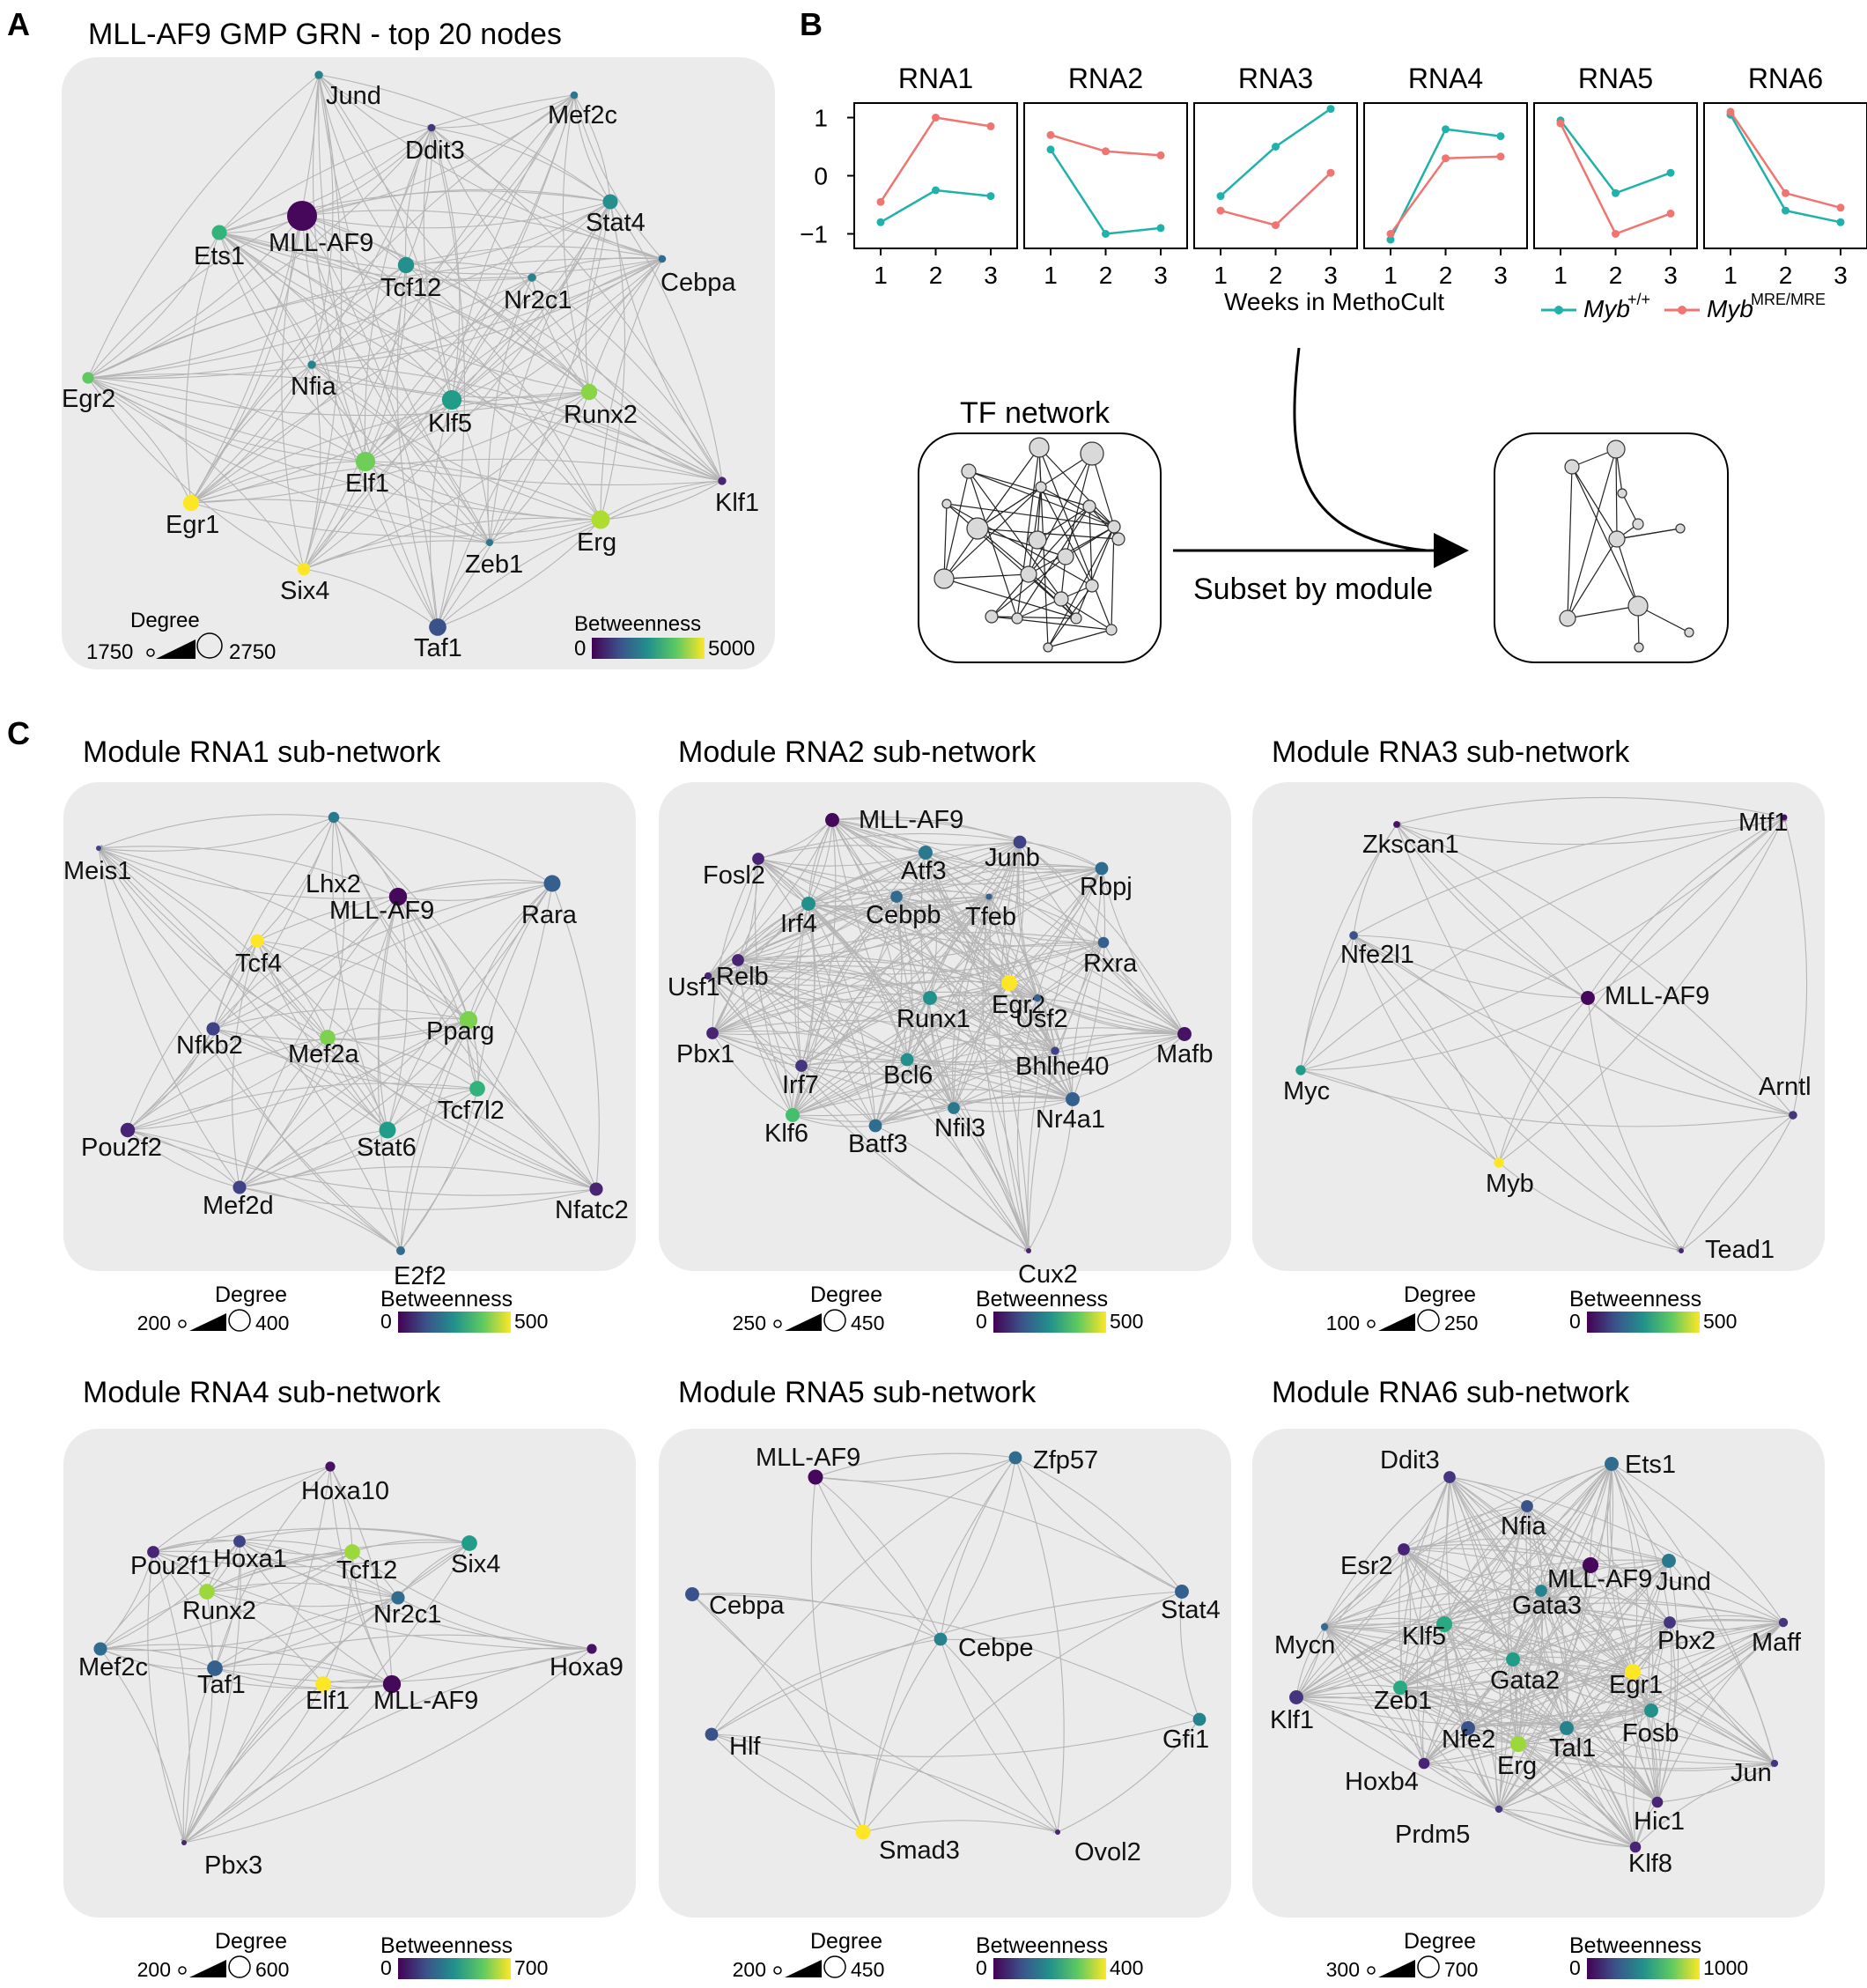  What do you see at coordinates (990, 126) in the screenshot?
I see `data-point-myb-mre-rna1` at bounding box center [990, 126].